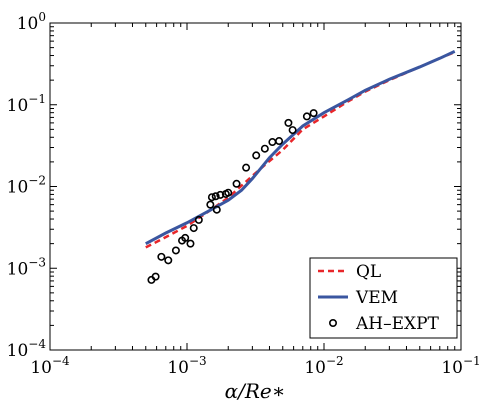  What do you see at coordinates (37, 262) in the screenshot?
I see `y-tick-label-exponent: −3` at bounding box center [37, 262].